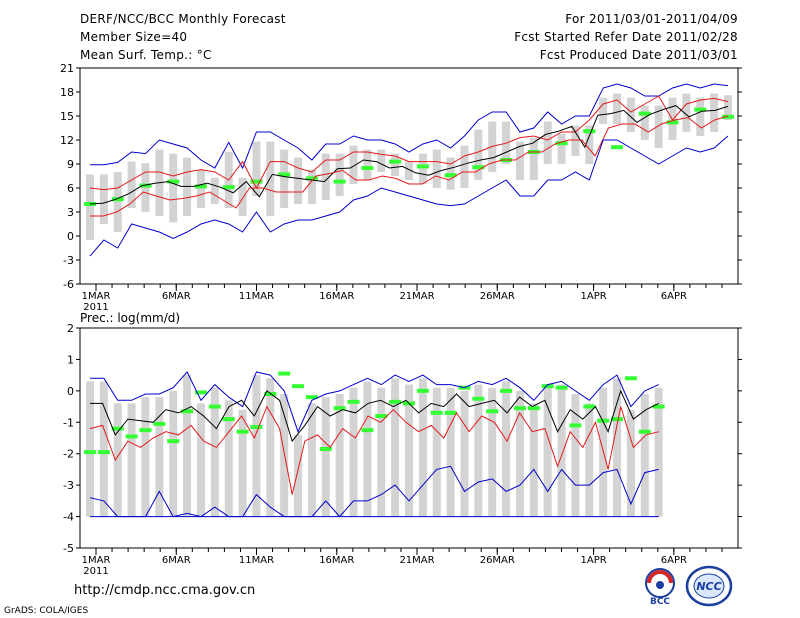  What do you see at coordinates (68, 517) in the screenshot?
I see `prec-ytick-label: -4` at bounding box center [68, 517].